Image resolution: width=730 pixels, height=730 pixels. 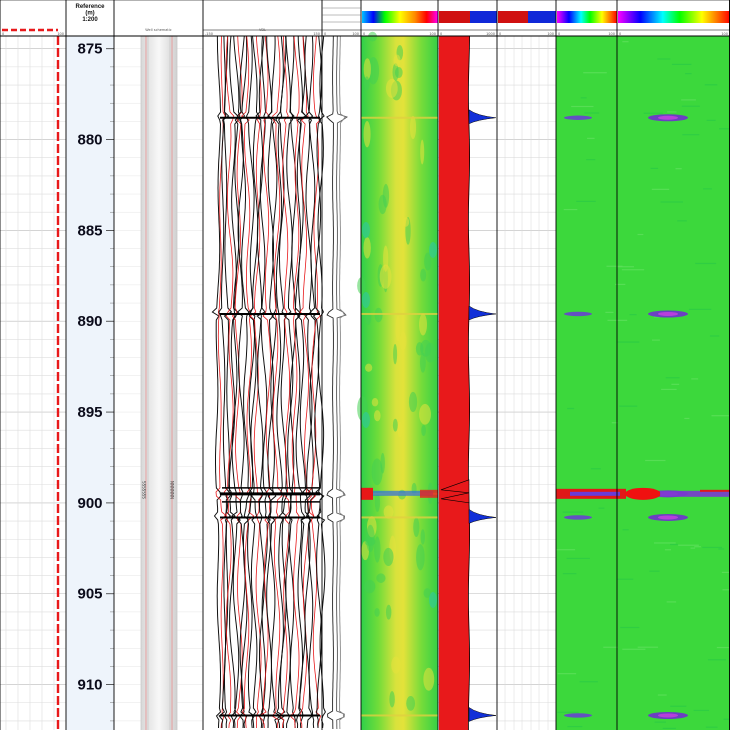 What do you see at coordinates (595, 493) in the screenshot?
I see `image-purple-band` at bounding box center [595, 493].